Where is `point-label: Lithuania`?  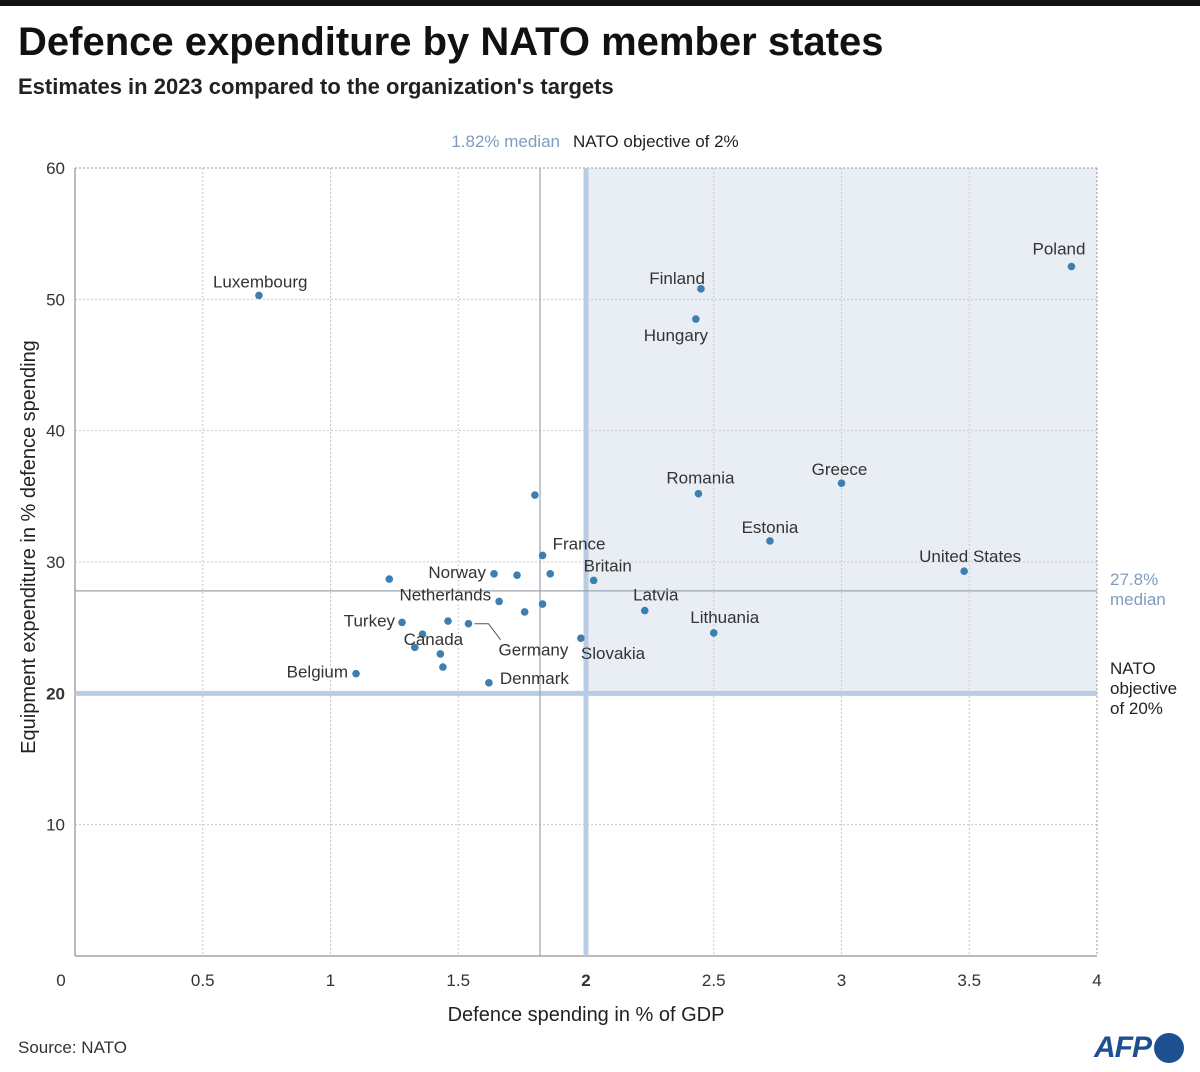
point-label: Lithuania is located at coordinates (725, 617).